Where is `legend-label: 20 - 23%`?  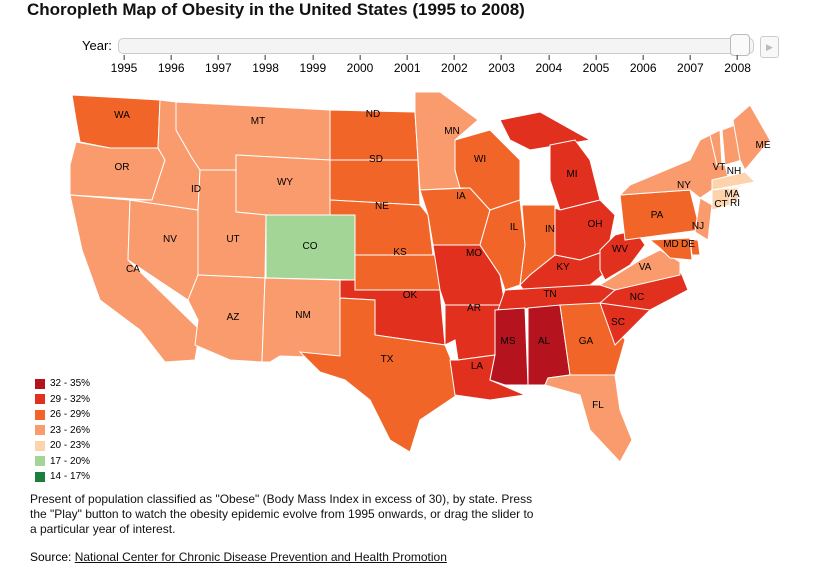
legend-label: 20 - 23% is located at coordinates (70, 446).